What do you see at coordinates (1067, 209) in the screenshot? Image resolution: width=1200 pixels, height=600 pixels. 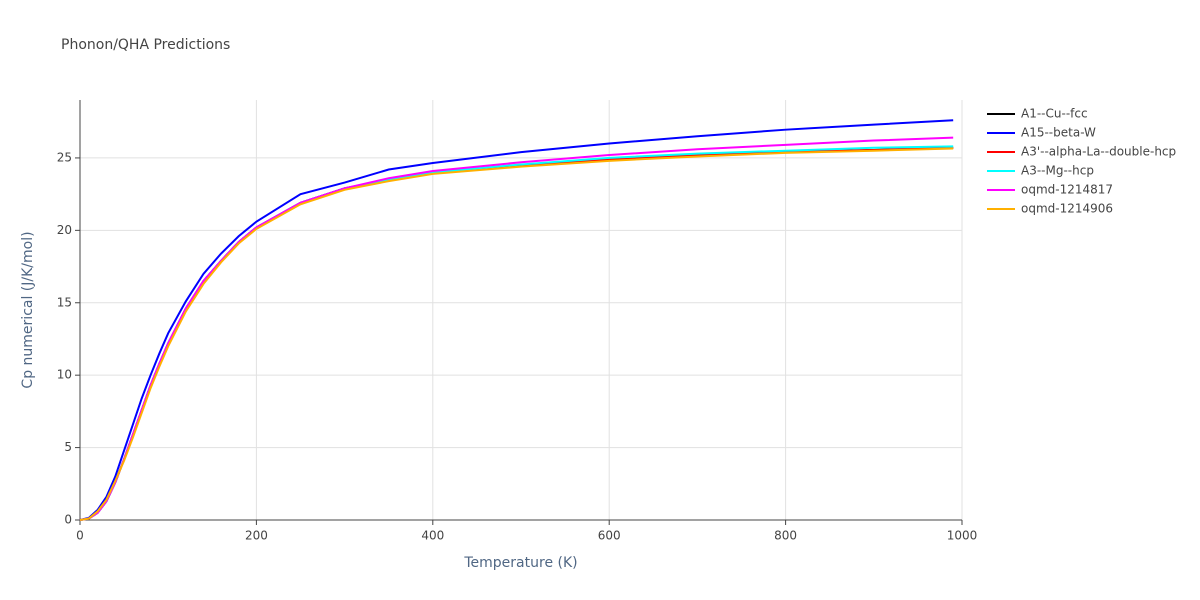 I see `legend-label: oqmd-1214906` at bounding box center [1067, 209].